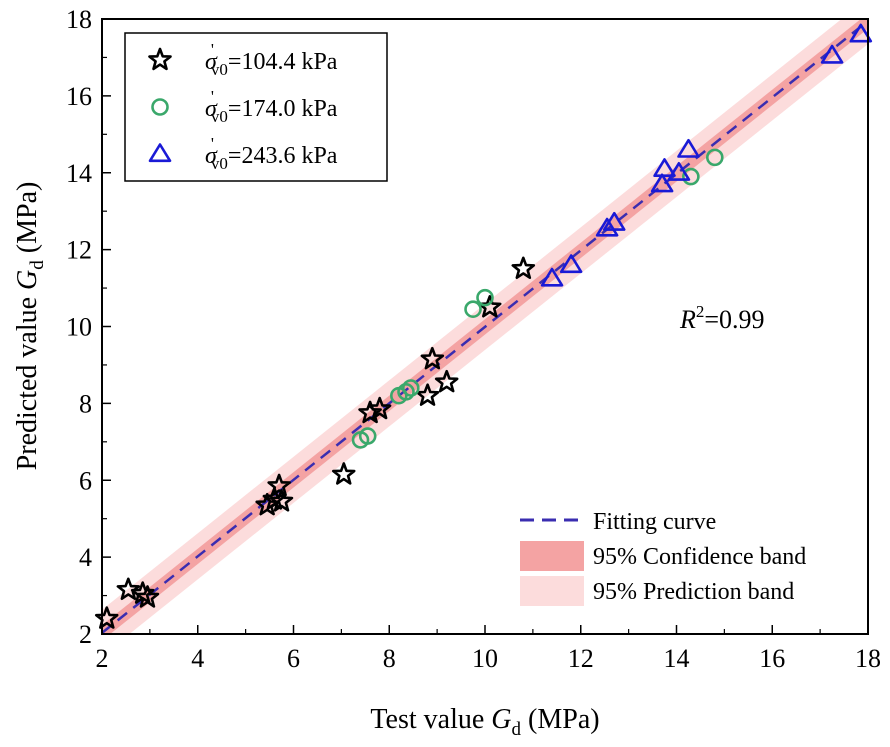 The width and height of the screenshot is (890, 747). I want to click on legend-label: 95% Confidence band, so click(699, 557).